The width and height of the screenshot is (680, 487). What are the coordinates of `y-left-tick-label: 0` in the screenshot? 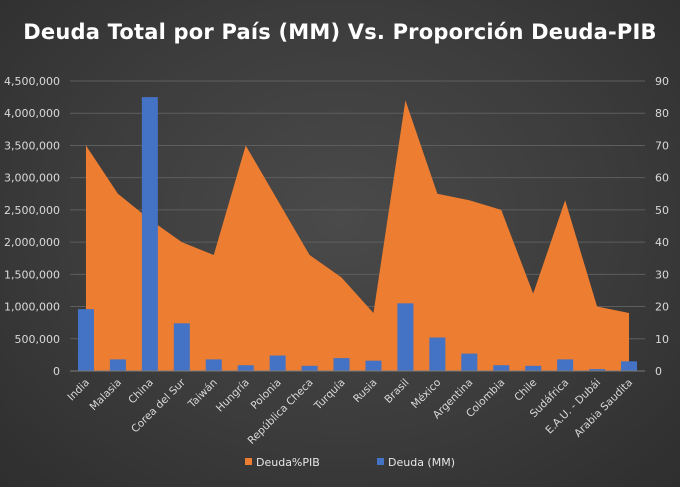 It's located at (56, 371).